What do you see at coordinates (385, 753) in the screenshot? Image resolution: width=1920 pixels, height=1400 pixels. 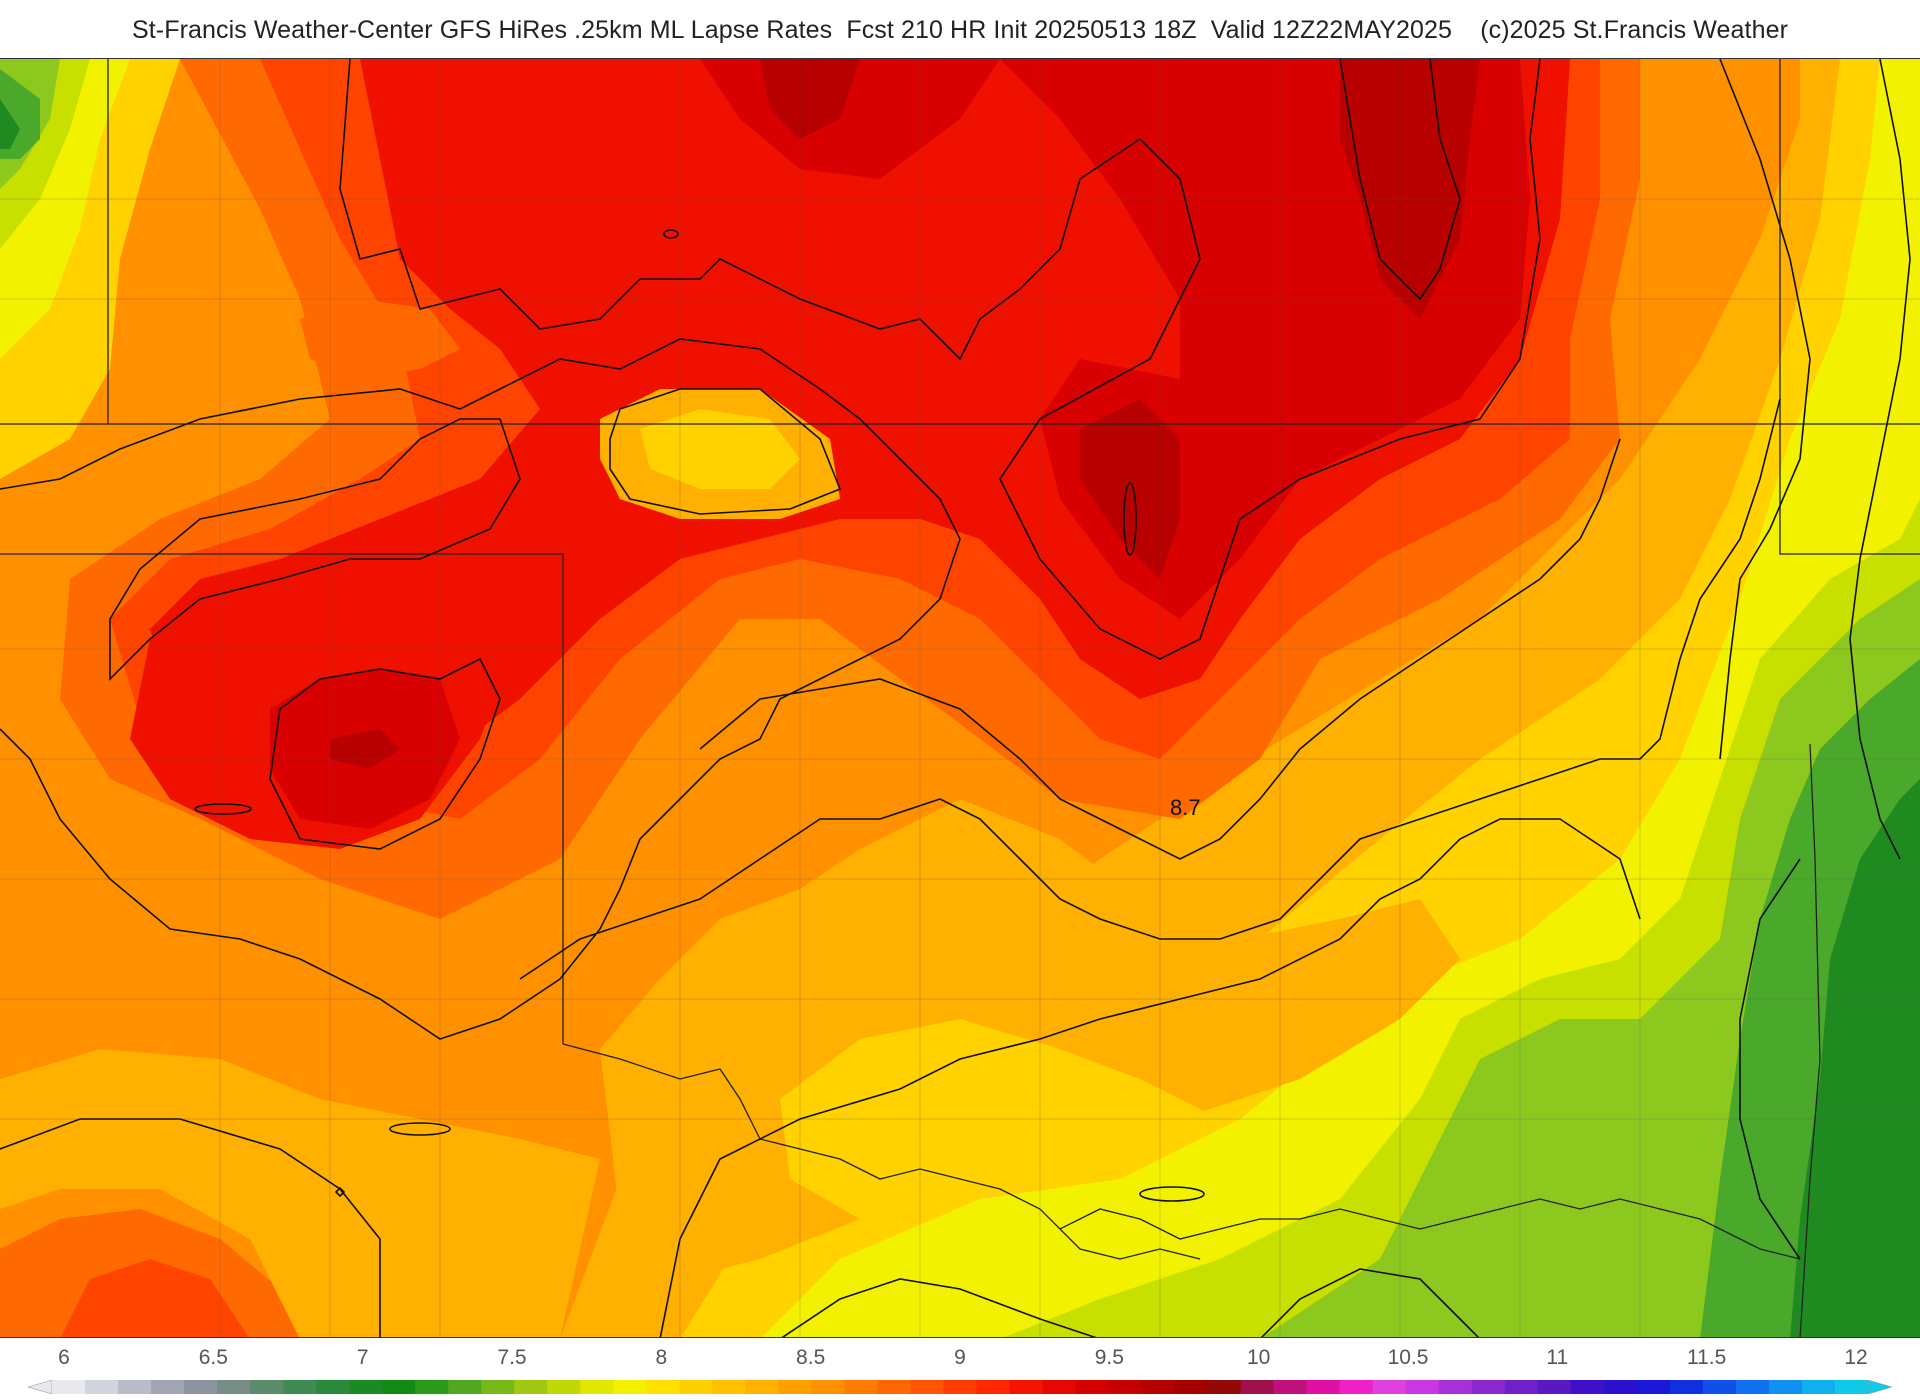 I see `contour-west-red` at bounding box center [385, 753].